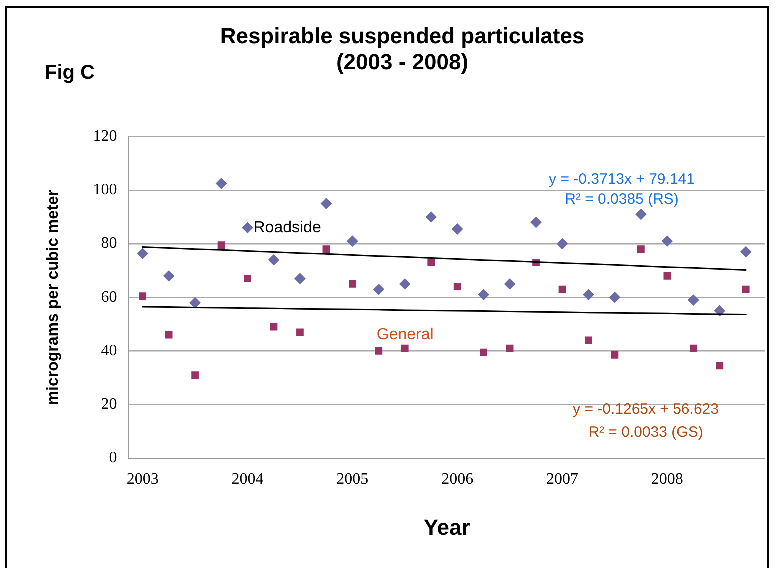 This screenshot has height=568, width=777. What do you see at coordinates (109, 405) in the screenshot?
I see `y-tick-label: 20` at bounding box center [109, 405].